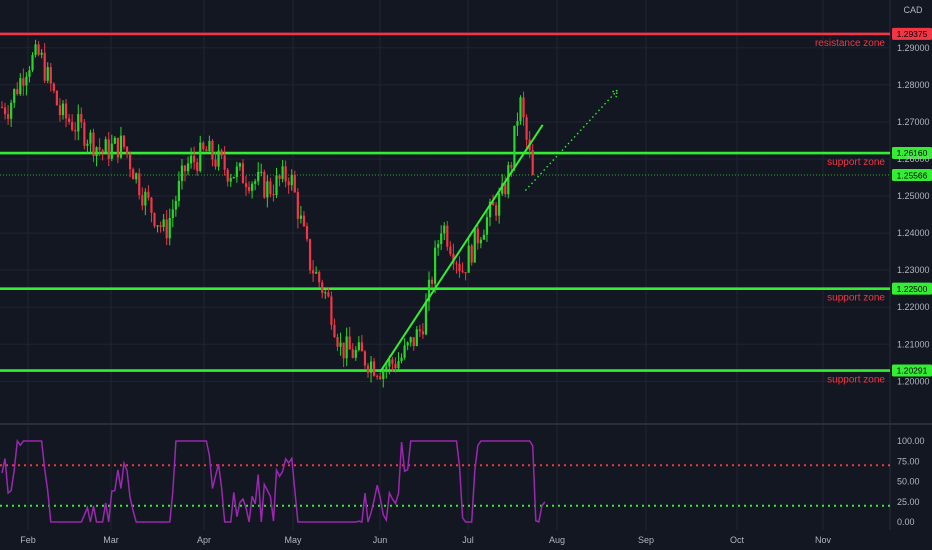  Describe the element at coordinates (445, 481) in the screenshot. I see `oscillator-panel` at that location.